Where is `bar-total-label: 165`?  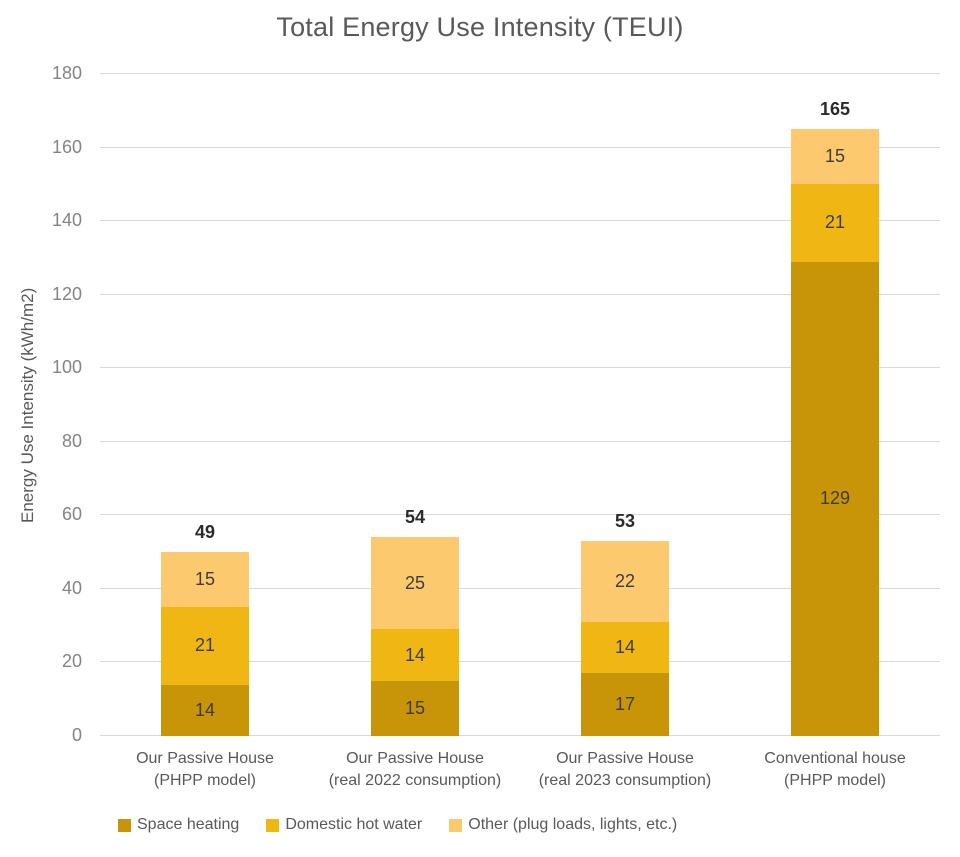
bar-total-label: 165 is located at coordinates (835, 109).